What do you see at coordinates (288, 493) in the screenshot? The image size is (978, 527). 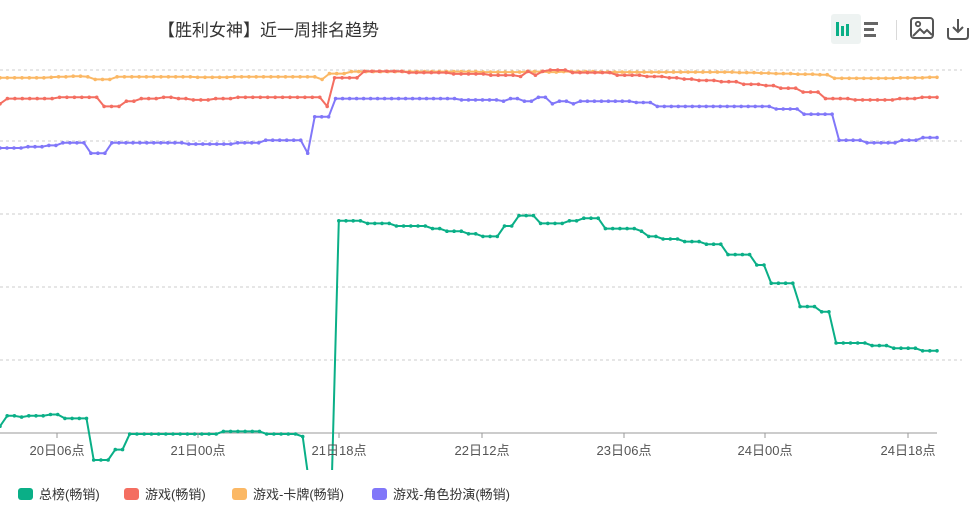 I see `legend-item: 游戏-卡牌(畅销)` at bounding box center [288, 493].